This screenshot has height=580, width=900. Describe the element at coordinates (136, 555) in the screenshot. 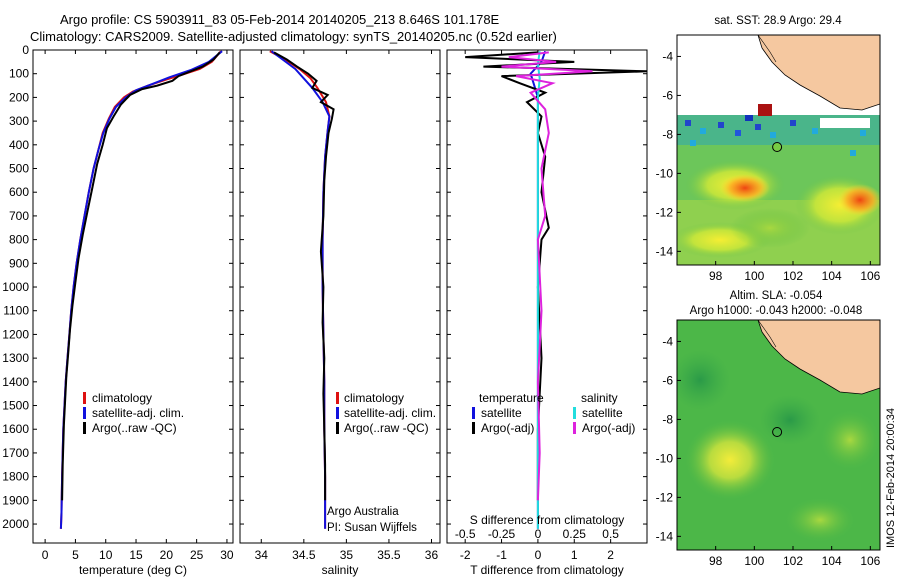

I see `x-tick-label: 15` at that location.